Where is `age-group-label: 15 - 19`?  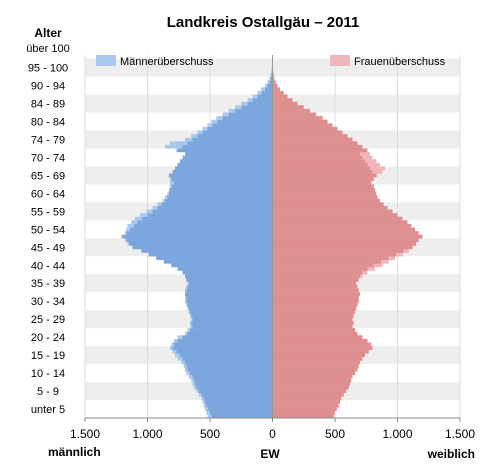
age-group-label: 15 - 19 is located at coordinates (48, 356).